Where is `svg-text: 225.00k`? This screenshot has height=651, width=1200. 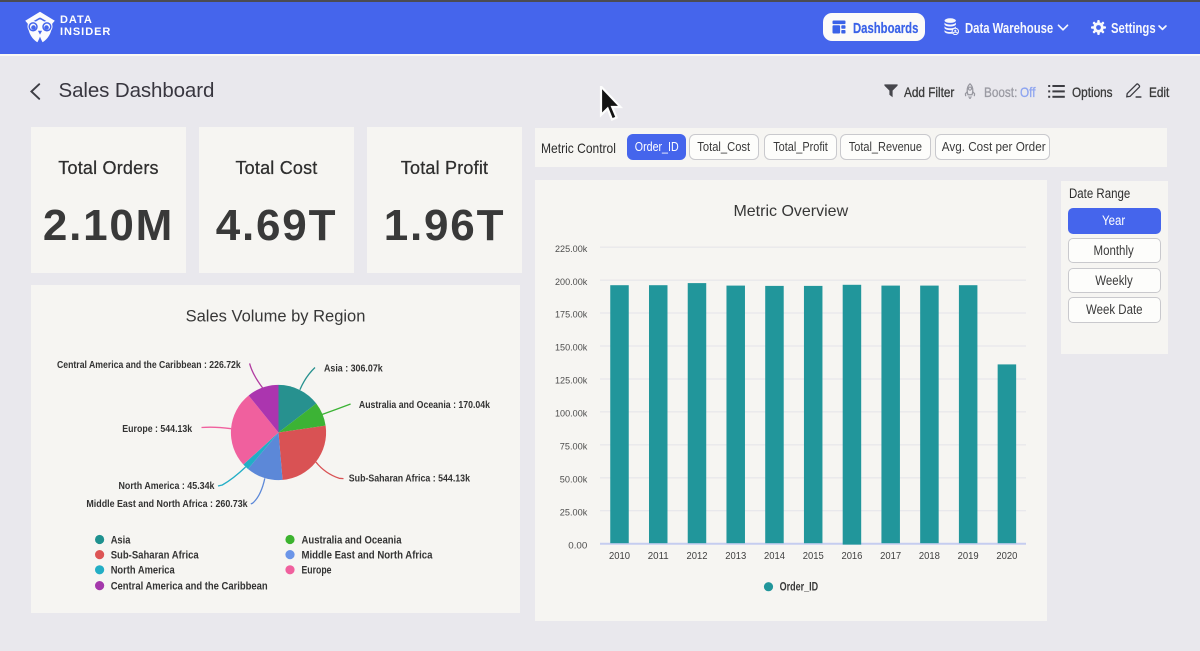 svg-text: 225.00k is located at coordinates (571, 249).